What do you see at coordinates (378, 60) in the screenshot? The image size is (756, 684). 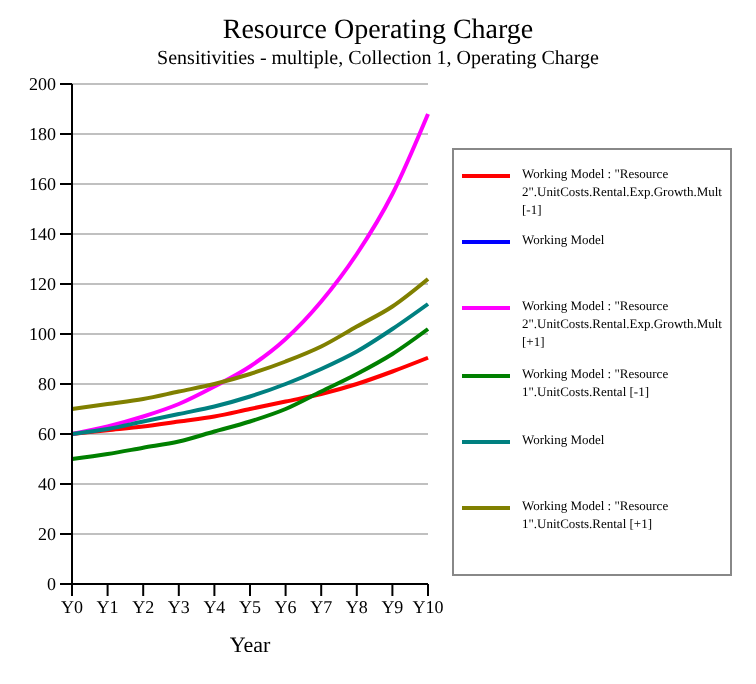 I see `chart-subtitle: Sensitivities - multiple, Collection 1, Operating Charge` at bounding box center [378, 60].